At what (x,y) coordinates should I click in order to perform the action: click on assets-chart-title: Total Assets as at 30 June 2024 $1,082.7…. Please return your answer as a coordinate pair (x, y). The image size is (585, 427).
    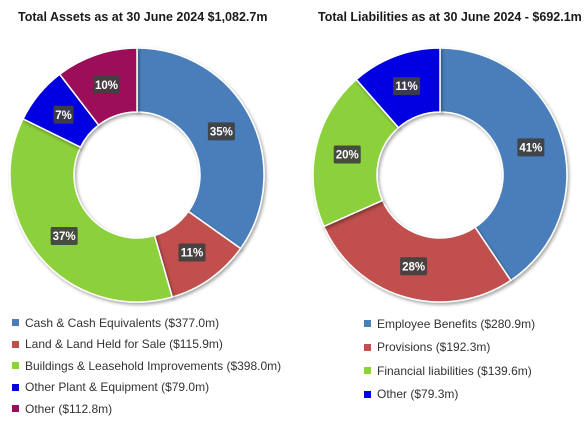
    Looking at the image, I should click on (143, 17).